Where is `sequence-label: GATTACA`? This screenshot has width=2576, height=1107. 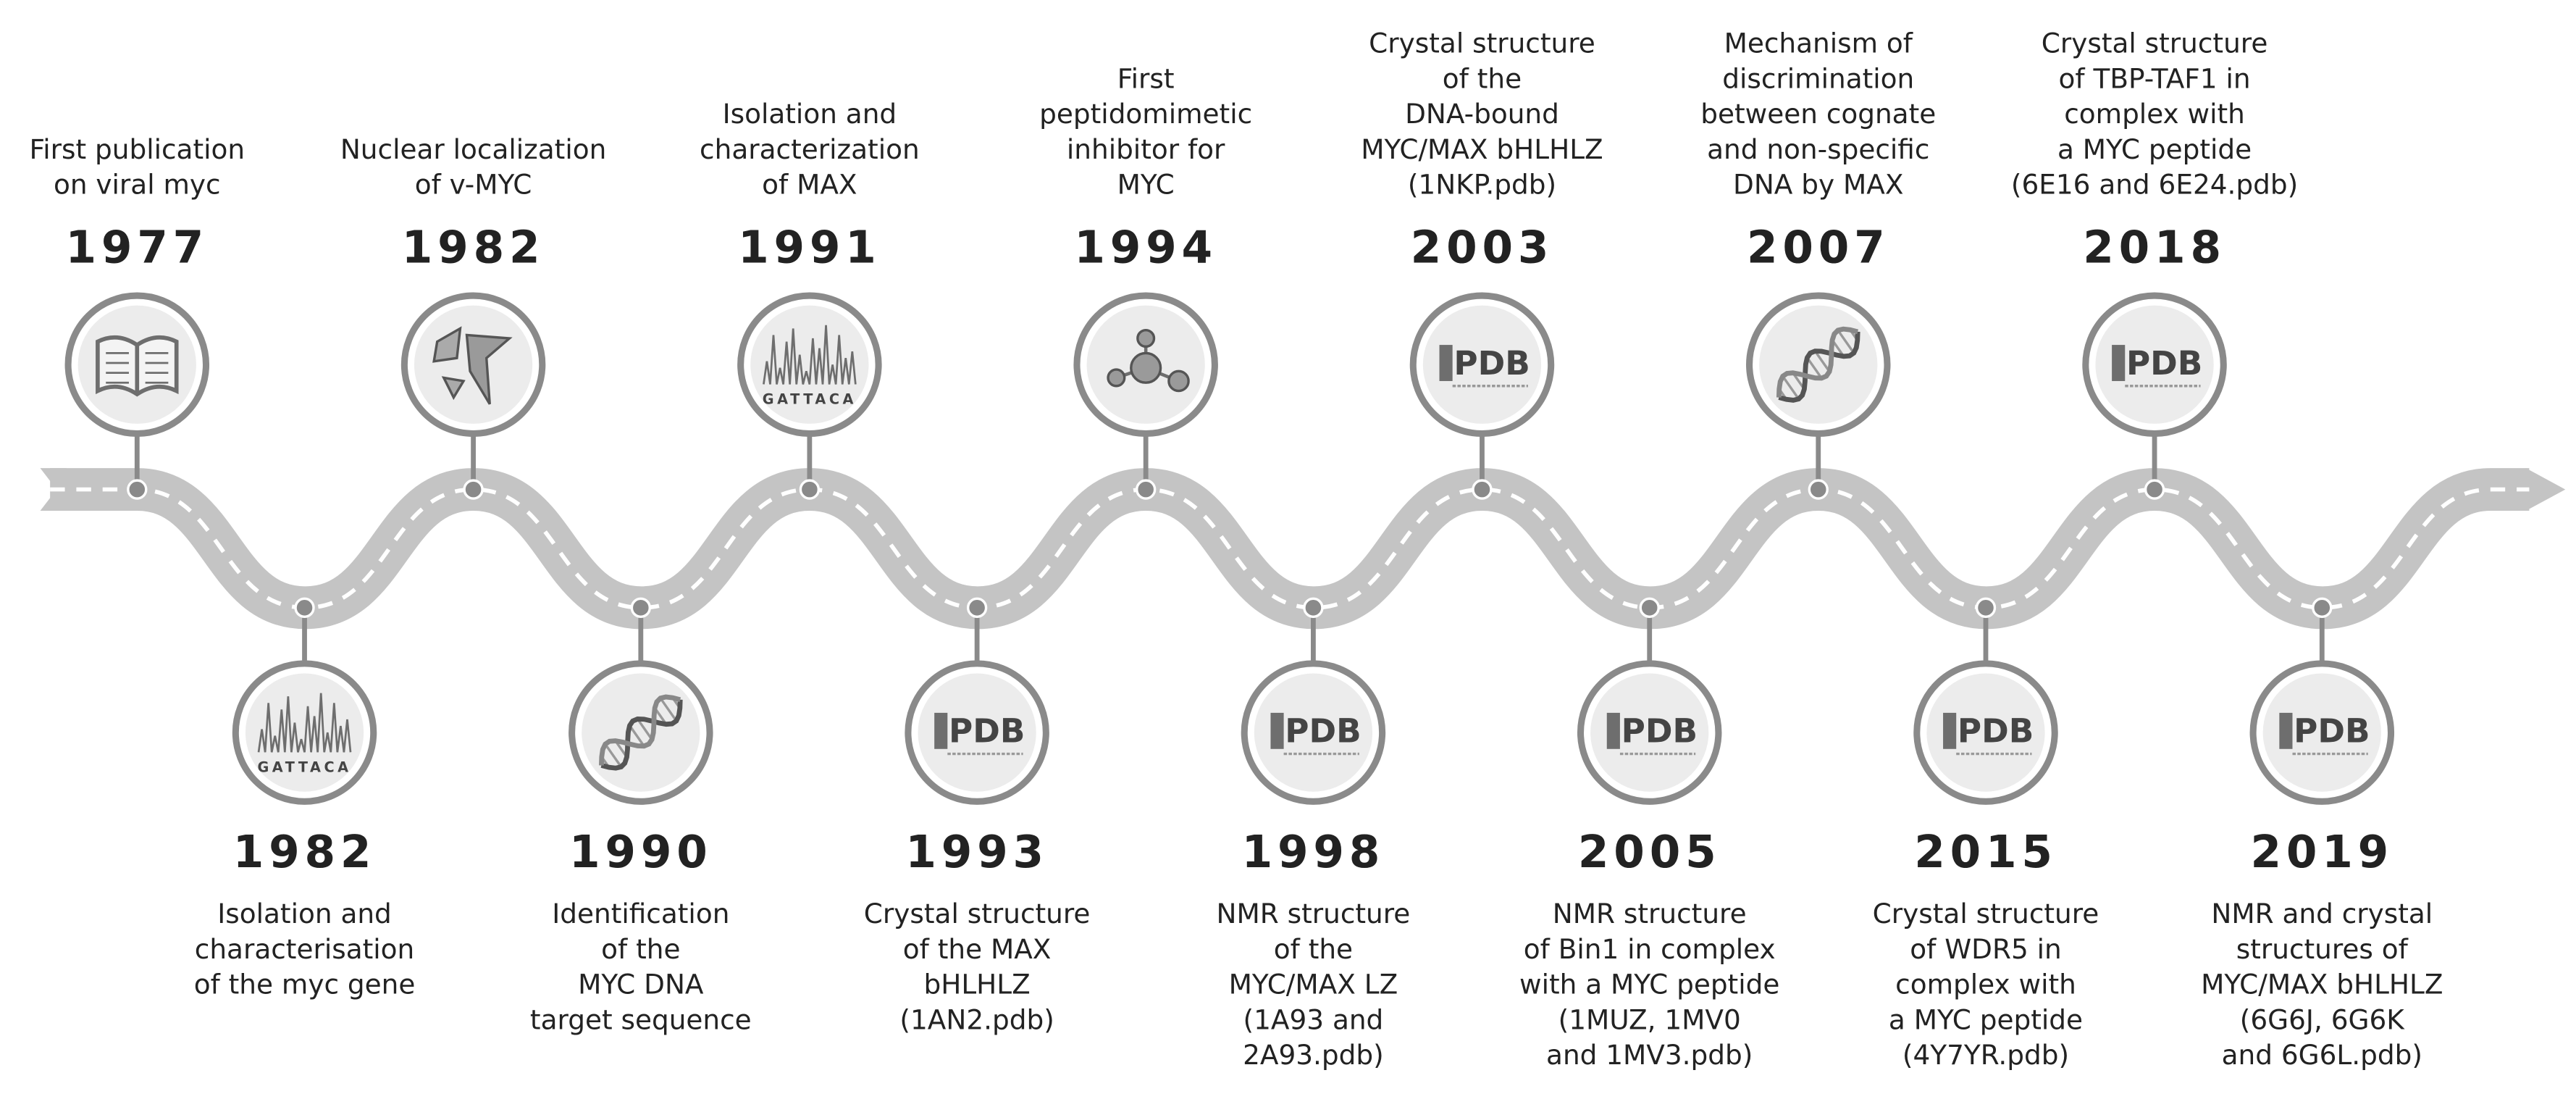 sequence-label: GATTACA is located at coordinates (810, 400).